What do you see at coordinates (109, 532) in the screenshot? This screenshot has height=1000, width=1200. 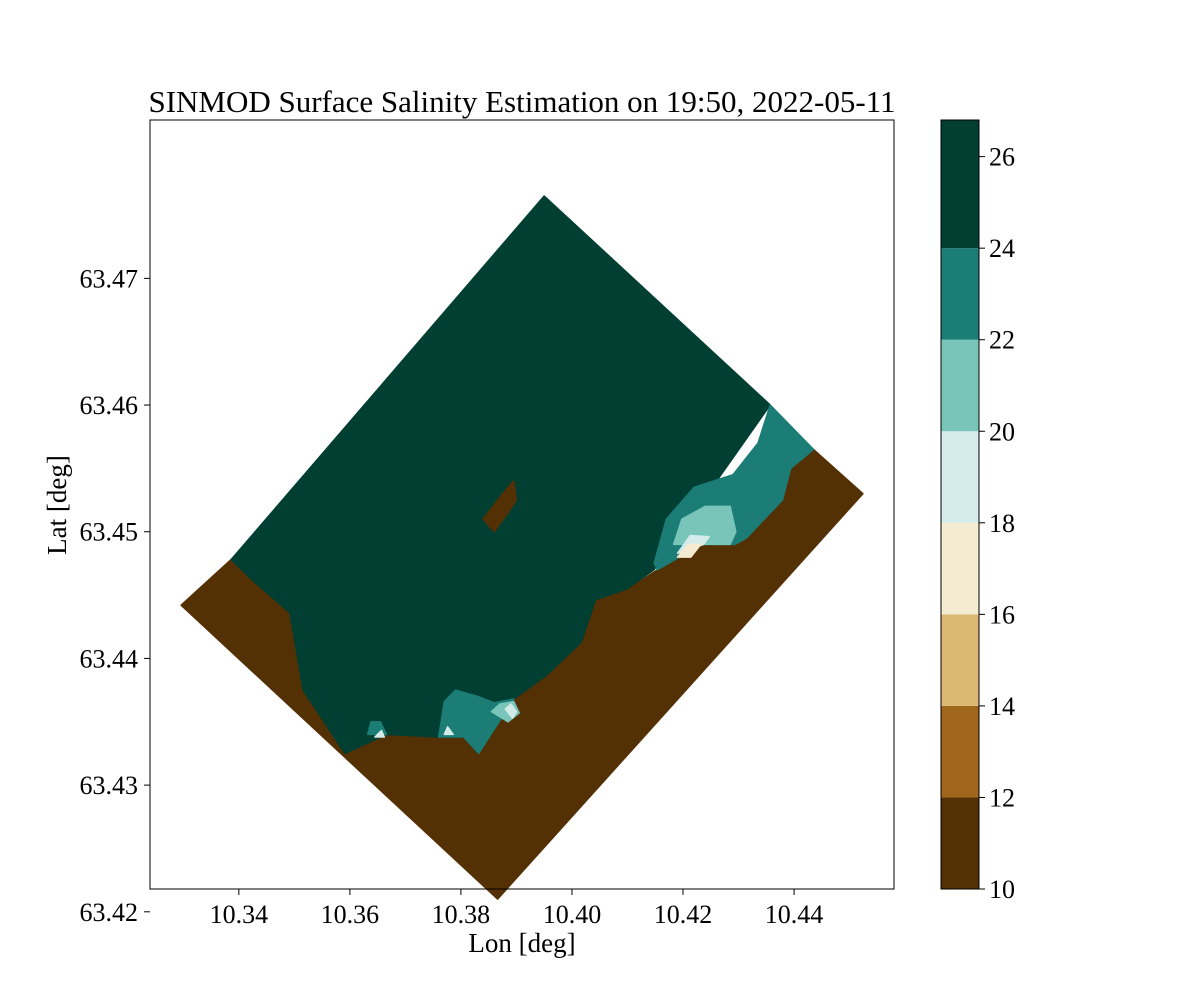 I see `y-tick-label: 63.45` at bounding box center [109, 532].